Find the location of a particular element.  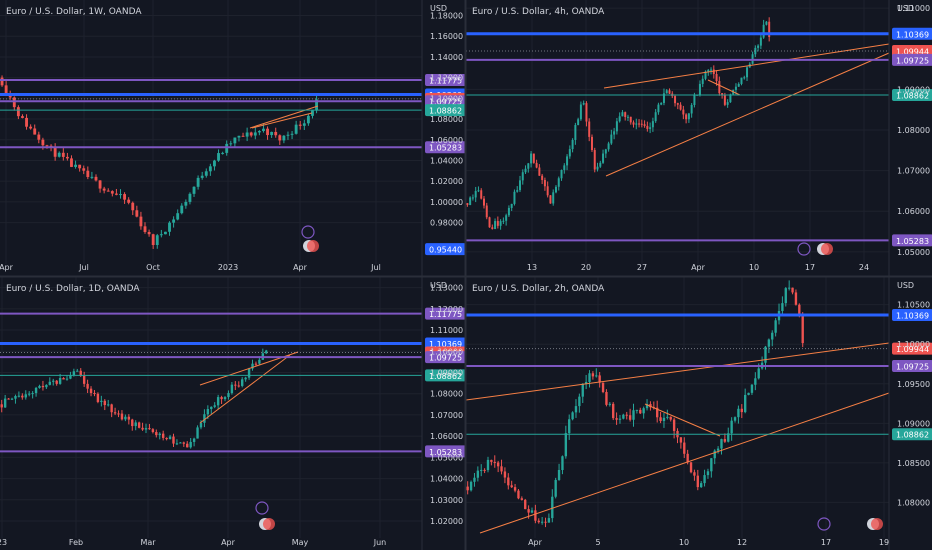

y-tick-label: 1.11000 is located at coordinates (446, 330).